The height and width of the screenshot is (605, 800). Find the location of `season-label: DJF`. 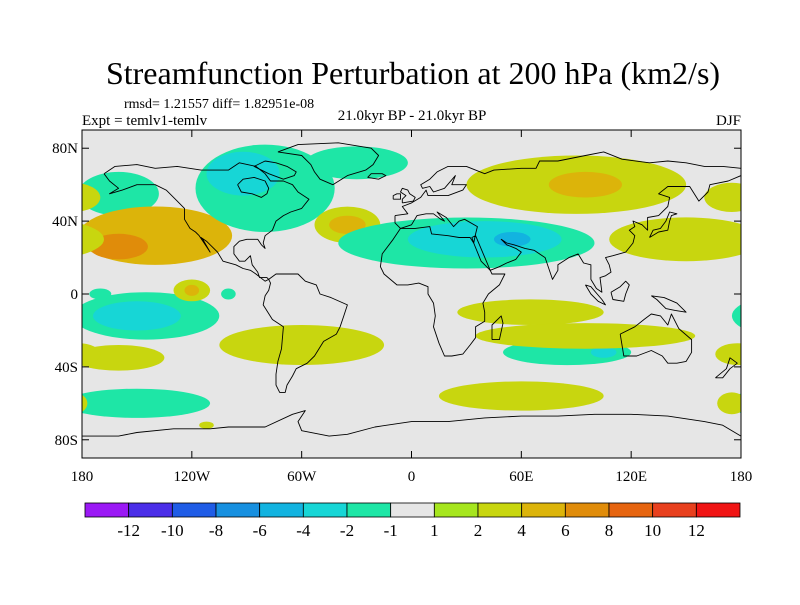

season-label: DJF is located at coordinates (728, 121).